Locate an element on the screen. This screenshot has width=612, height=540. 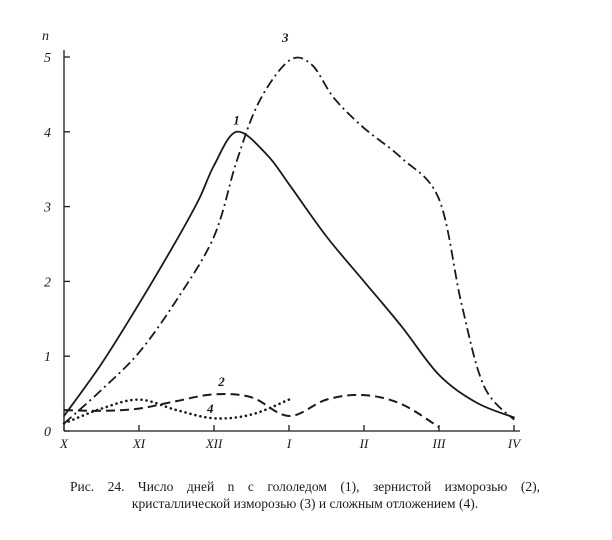
series-label-1: 1 is located at coordinates (236, 119).